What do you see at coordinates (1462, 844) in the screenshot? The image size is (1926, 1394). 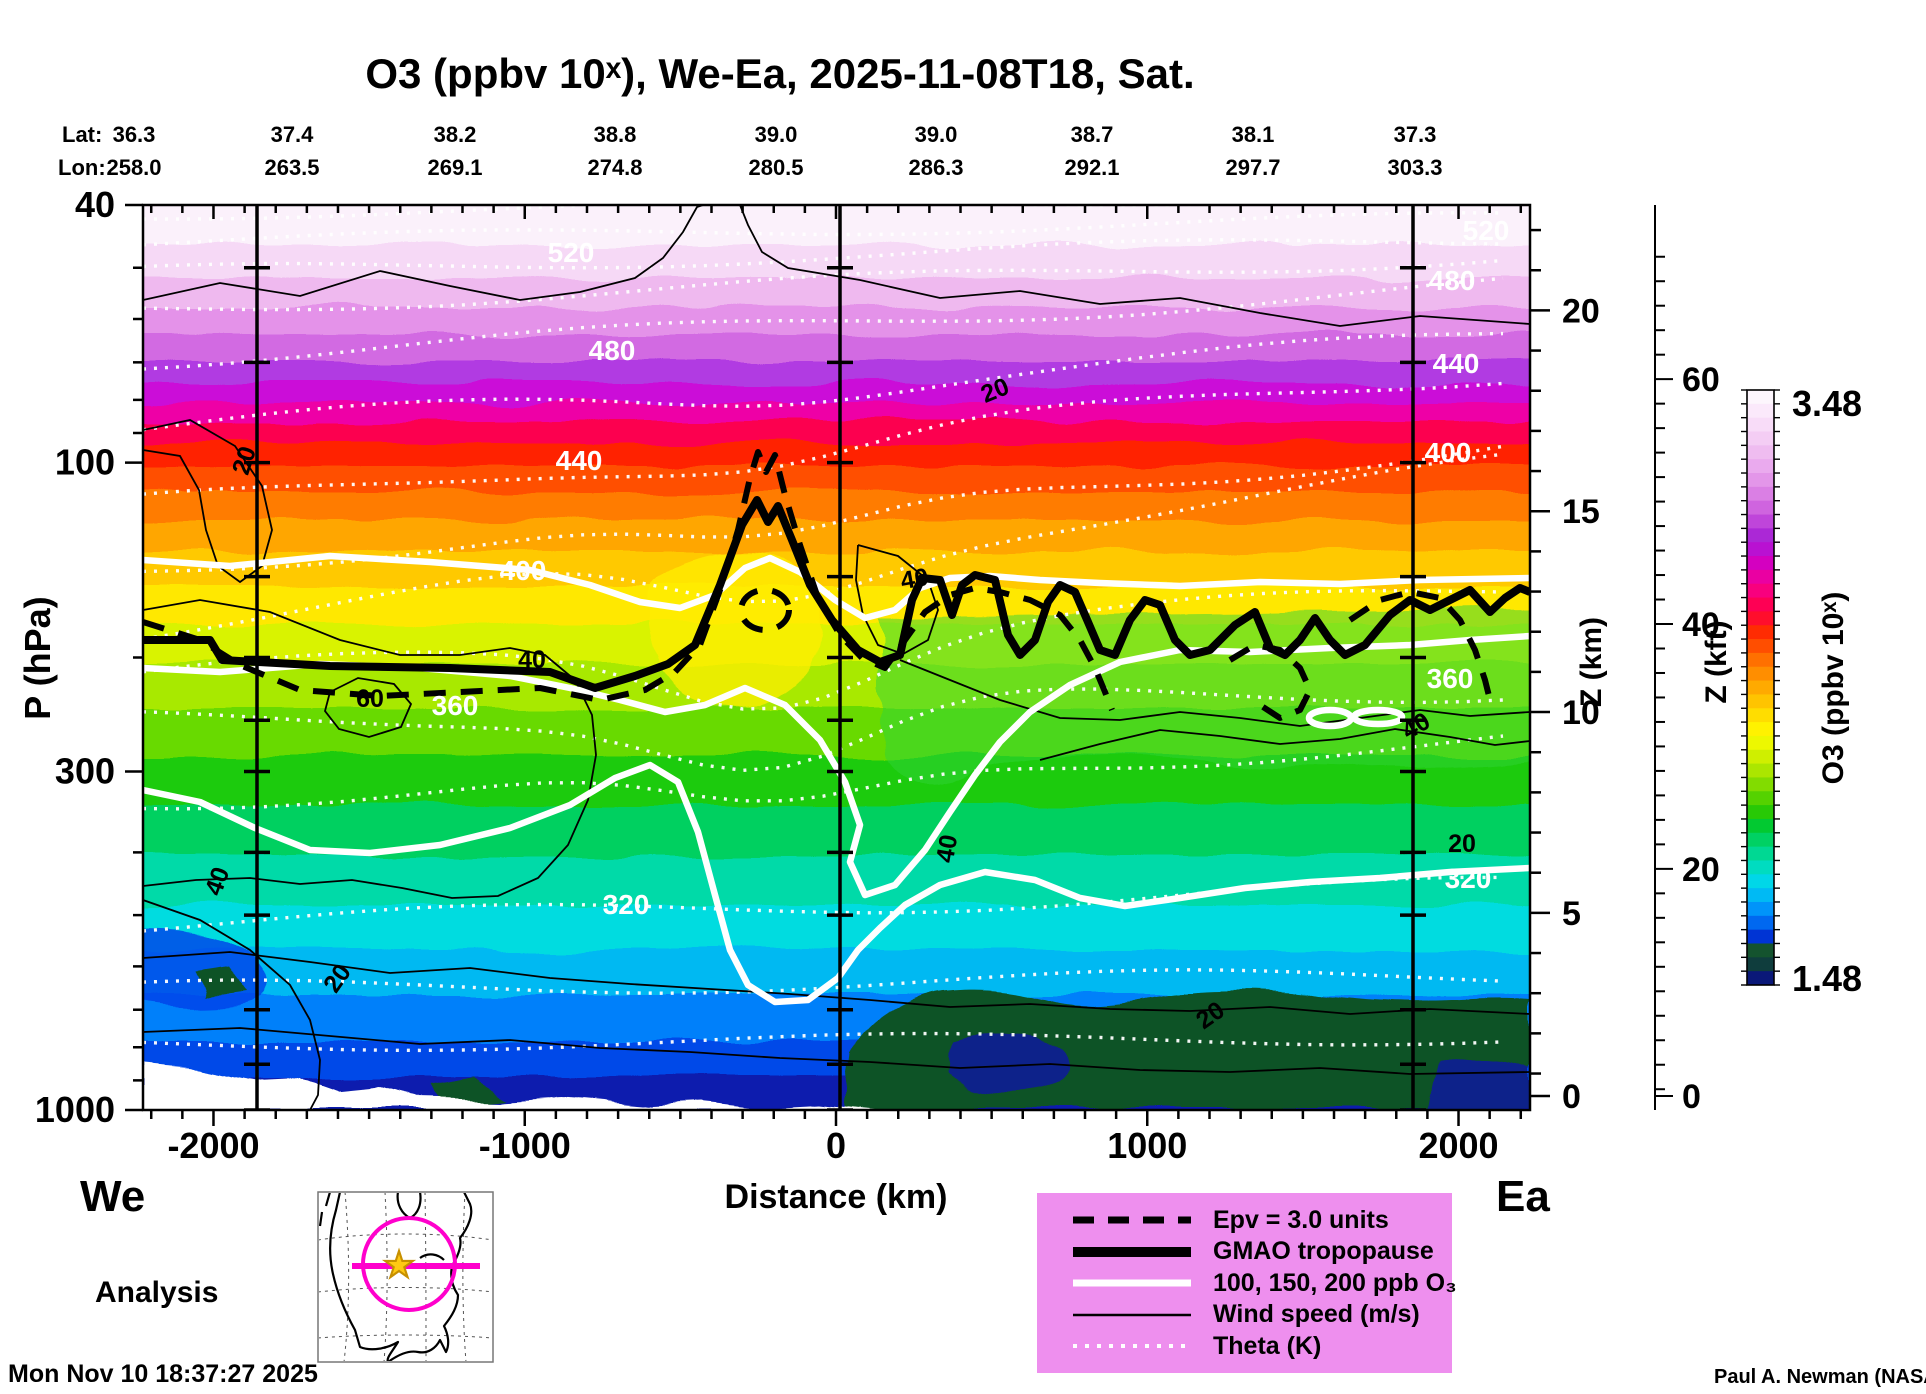 I see `wind-contour-label: 20` at bounding box center [1462, 844].